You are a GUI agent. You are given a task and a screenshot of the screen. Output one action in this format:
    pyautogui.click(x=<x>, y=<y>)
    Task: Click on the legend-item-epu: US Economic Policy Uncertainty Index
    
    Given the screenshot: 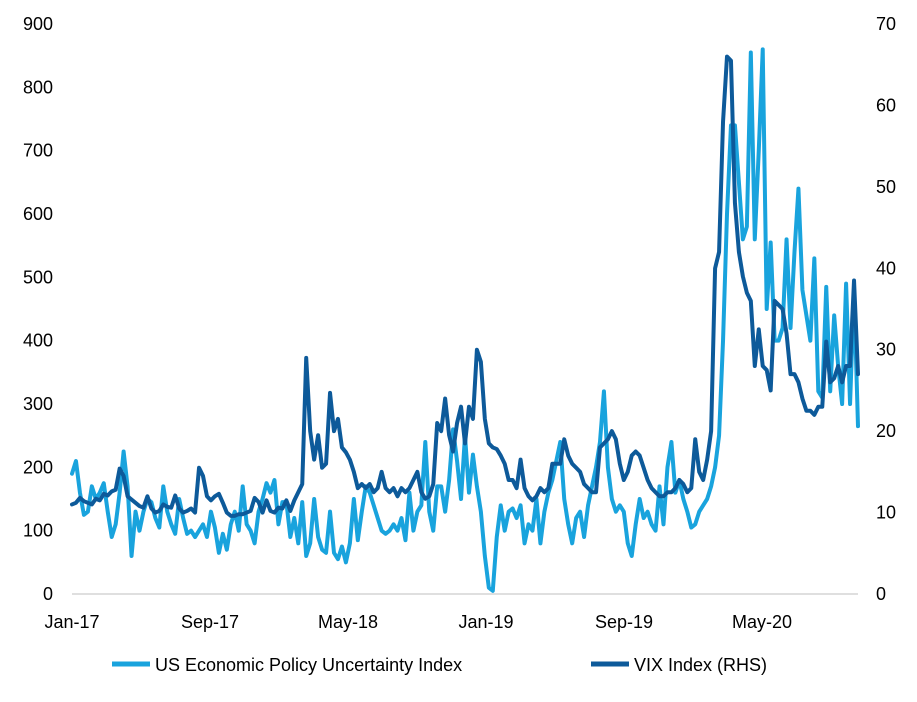 What is the action you would take?
    pyautogui.click(x=287, y=665)
    